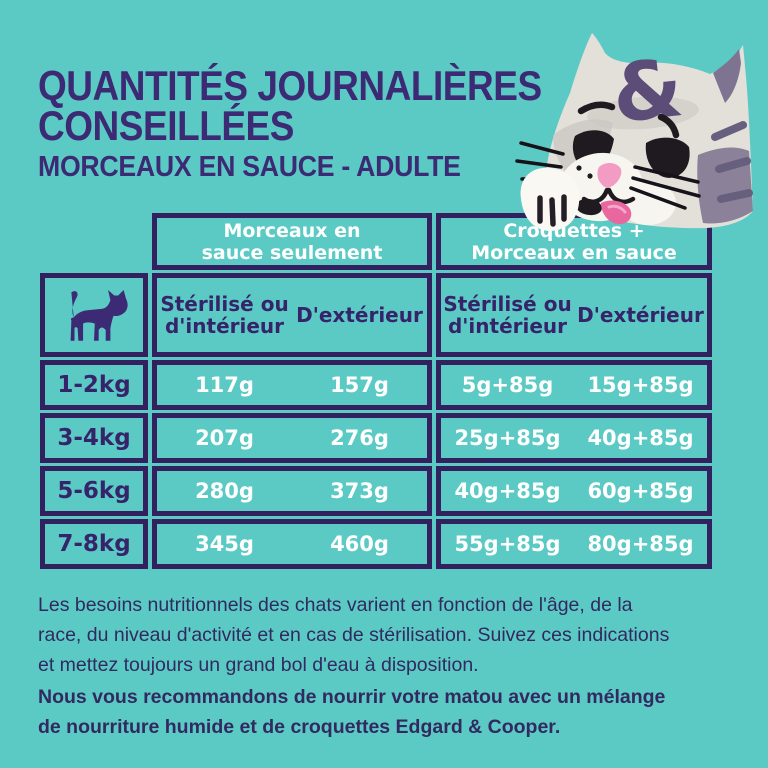 This screenshot has width=768, height=768. Describe the element at coordinates (94, 491) in the screenshot. I see `weight-label-row-3: 5-6kg` at that location.